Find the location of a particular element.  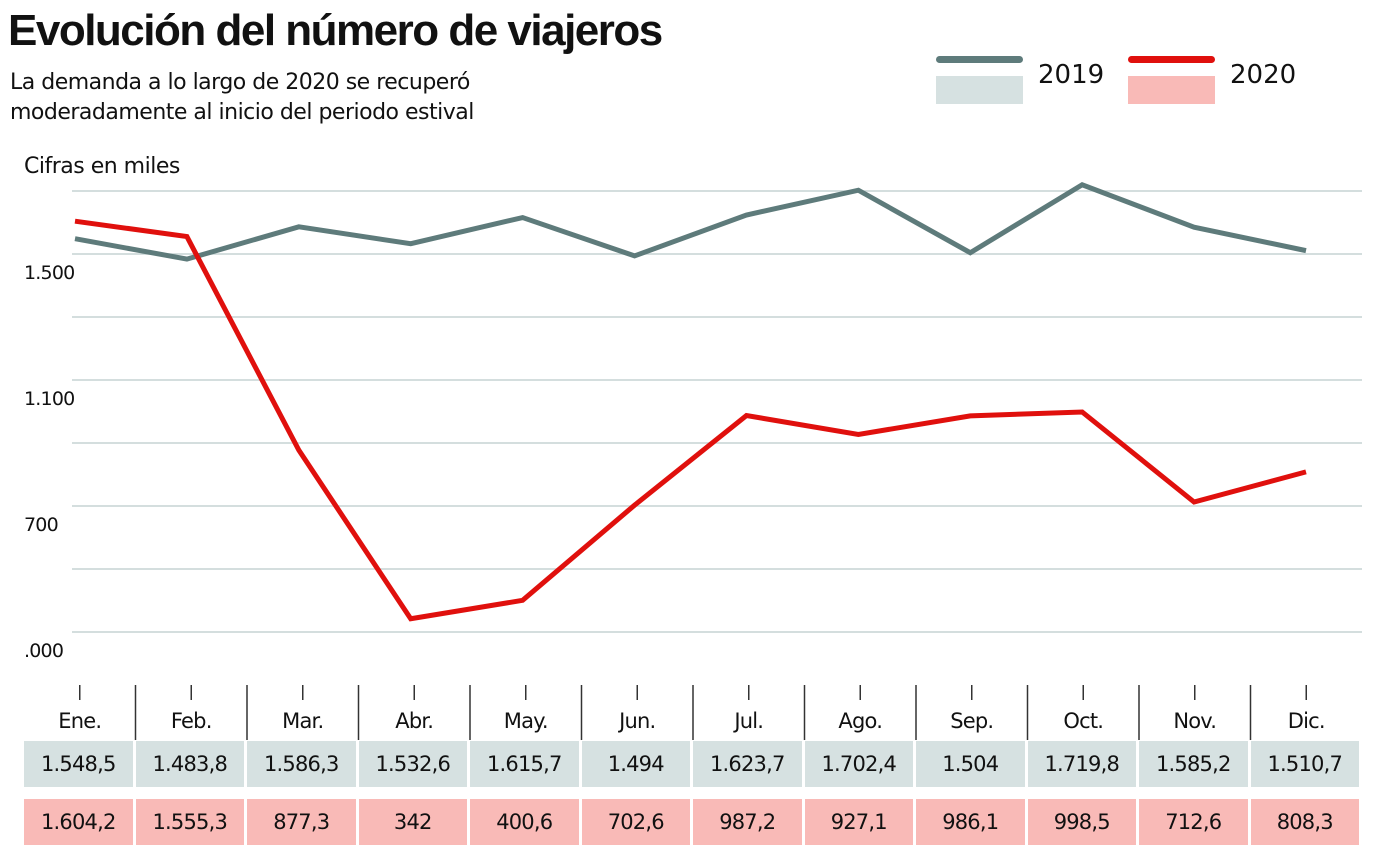

legend-label-2020: 2020 is located at coordinates (1263, 75).